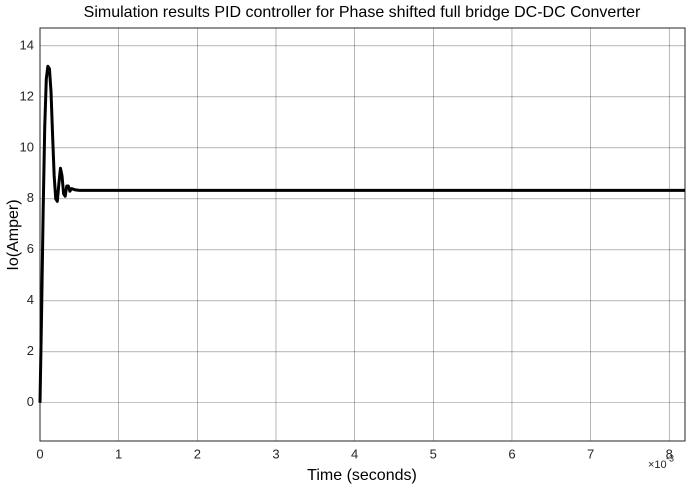 This screenshot has height=490, width=699. What do you see at coordinates (30, 197) in the screenshot?
I see `y-tick-label: 8` at bounding box center [30, 197].